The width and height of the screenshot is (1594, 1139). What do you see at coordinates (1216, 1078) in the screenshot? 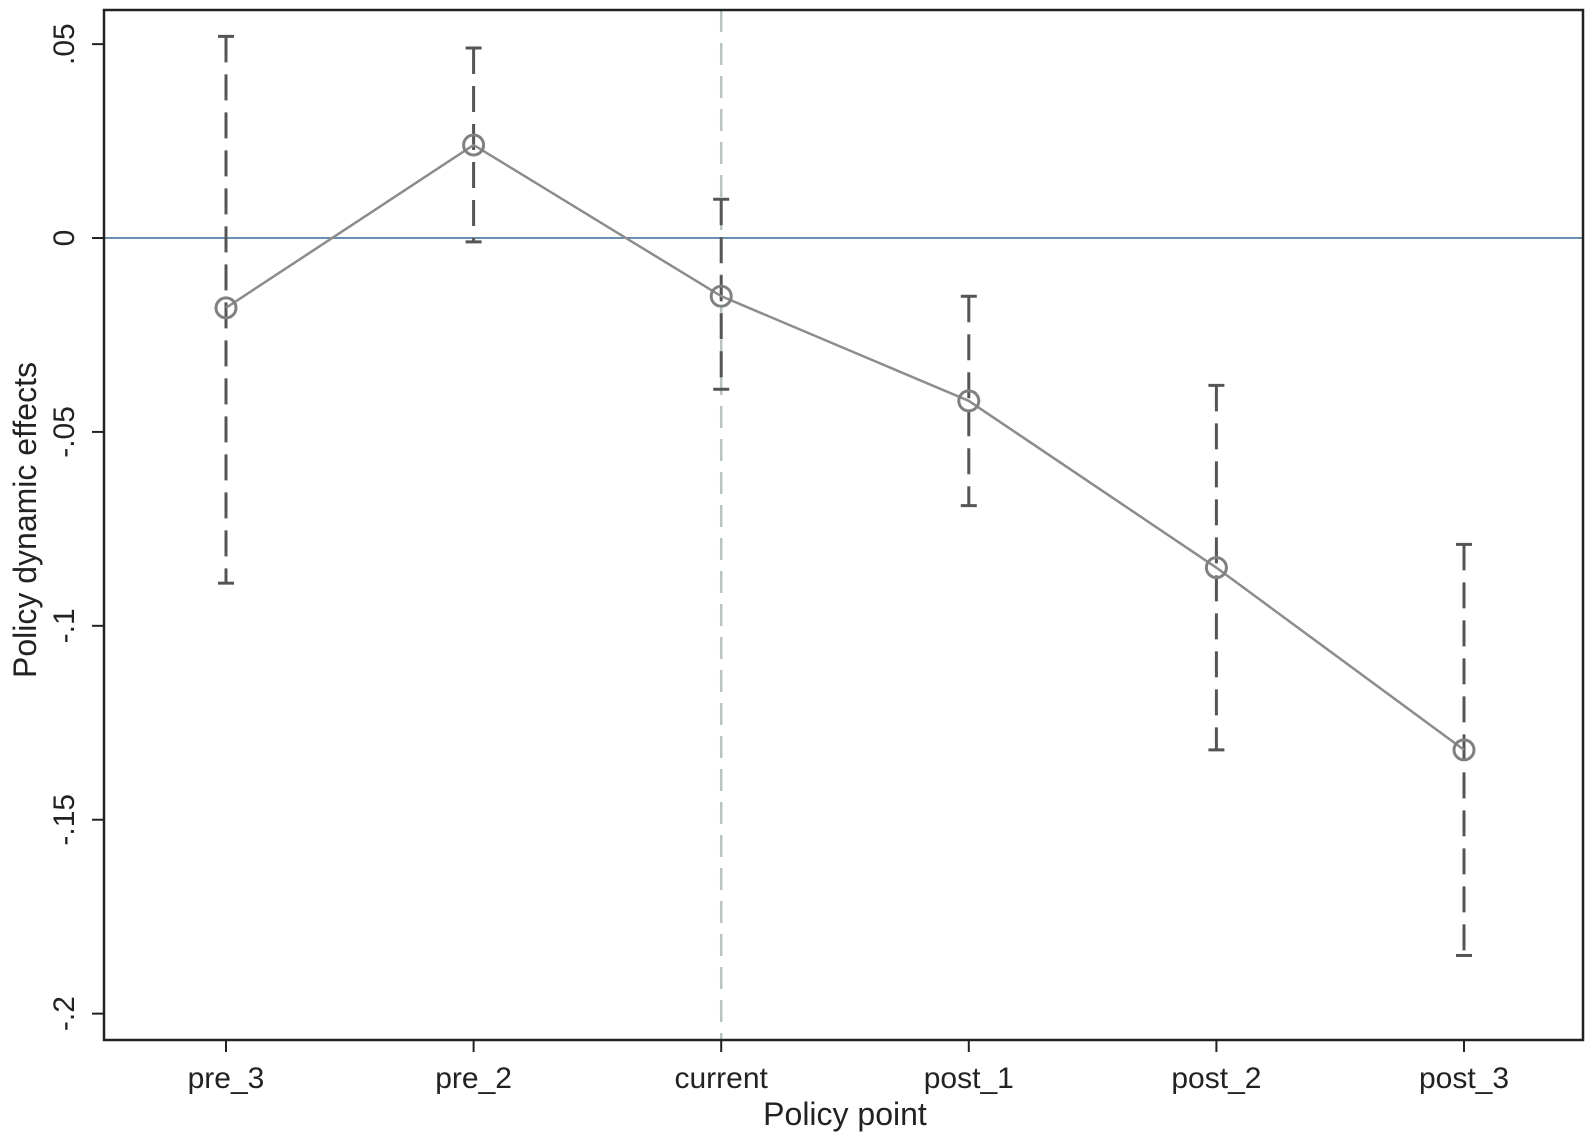
I see `x-tick-label: post_2` at bounding box center [1216, 1078].